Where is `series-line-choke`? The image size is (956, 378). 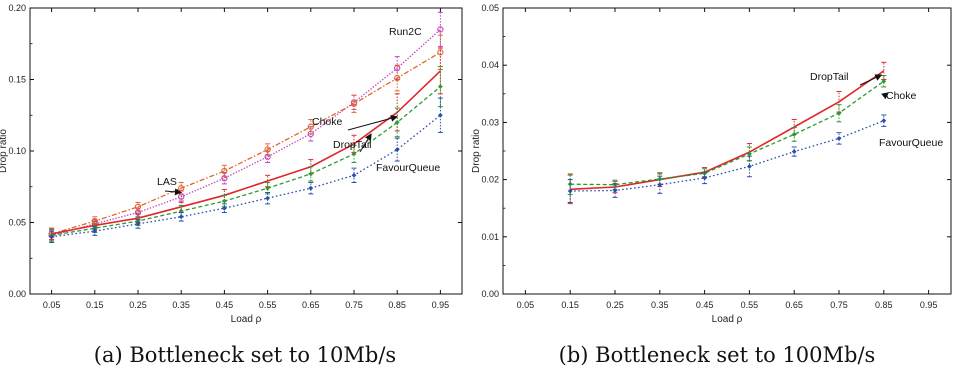
series-line-choke is located at coordinates (727, 133).